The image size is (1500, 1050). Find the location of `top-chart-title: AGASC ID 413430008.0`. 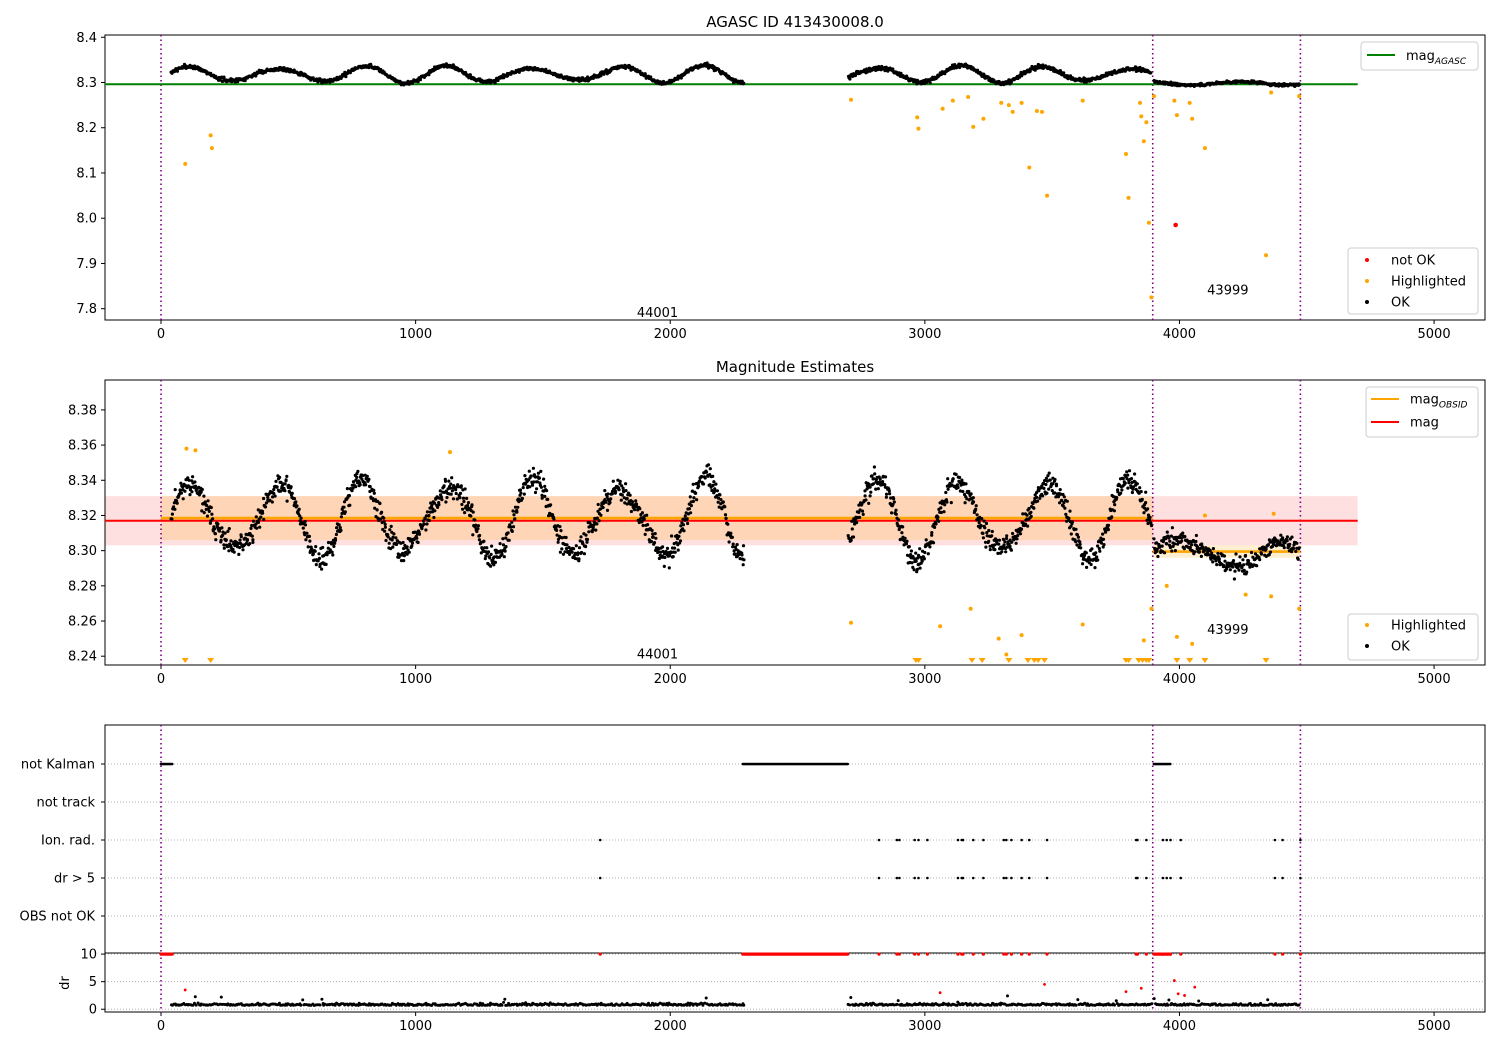

top-chart-title: AGASC ID 413430008.0 is located at coordinates (795, 22).